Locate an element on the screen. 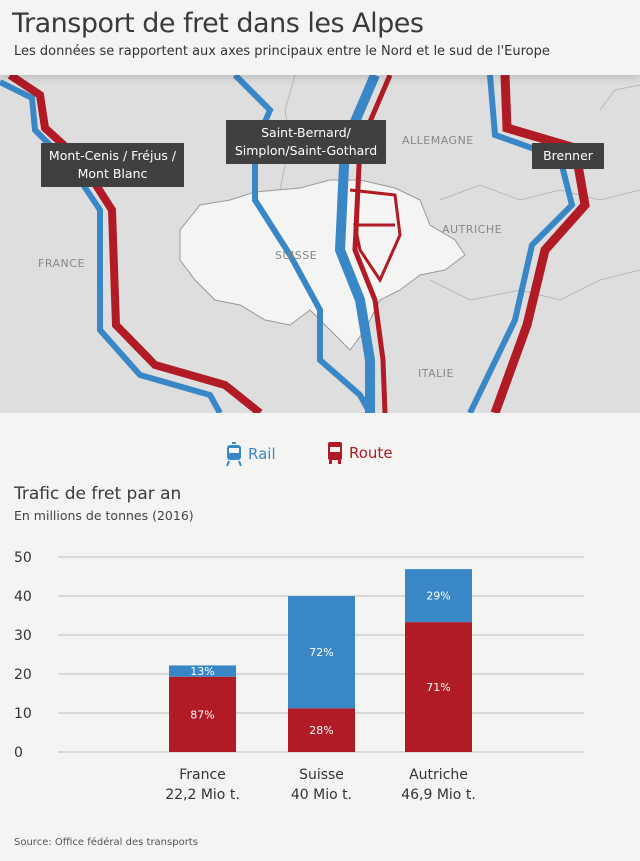 The width and height of the screenshot is (640, 861). bar-label: 72% is located at coordinates (321, 652).